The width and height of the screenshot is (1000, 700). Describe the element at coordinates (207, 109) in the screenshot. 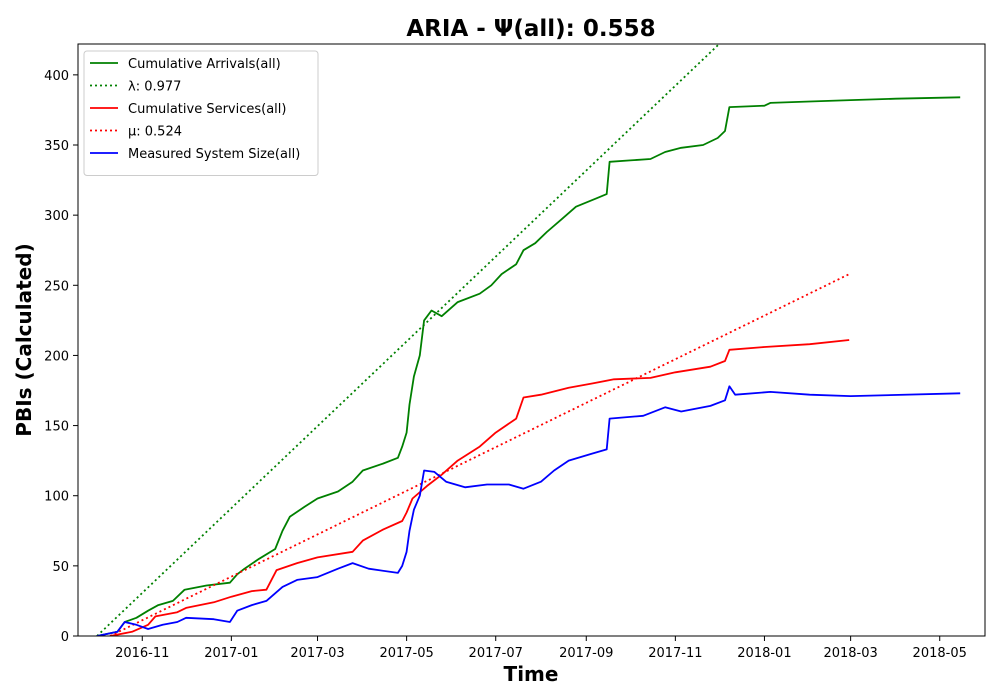

I see `legend-label: Cumulative Services(all)` at that location.